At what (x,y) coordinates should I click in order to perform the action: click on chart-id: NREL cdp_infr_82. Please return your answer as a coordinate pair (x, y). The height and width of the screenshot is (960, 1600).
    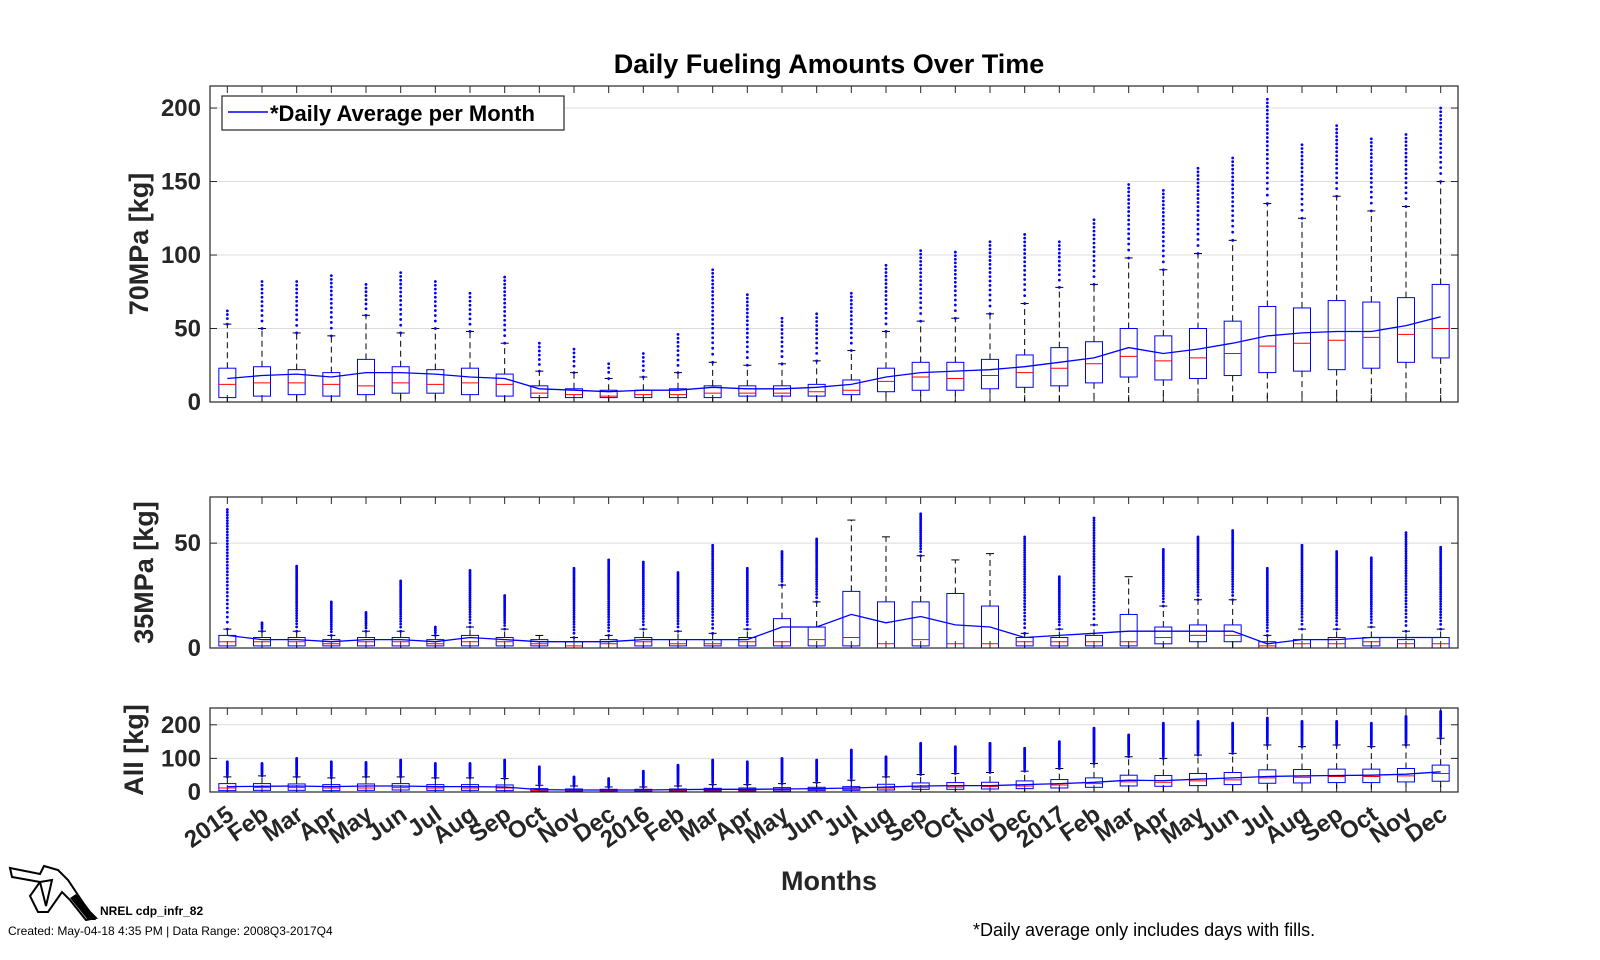
    Looking at the image, I should click on (151, 911).